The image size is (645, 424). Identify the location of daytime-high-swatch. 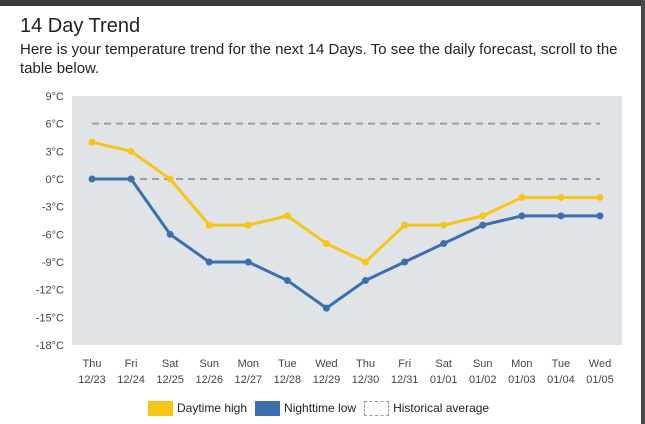
(160, 408).